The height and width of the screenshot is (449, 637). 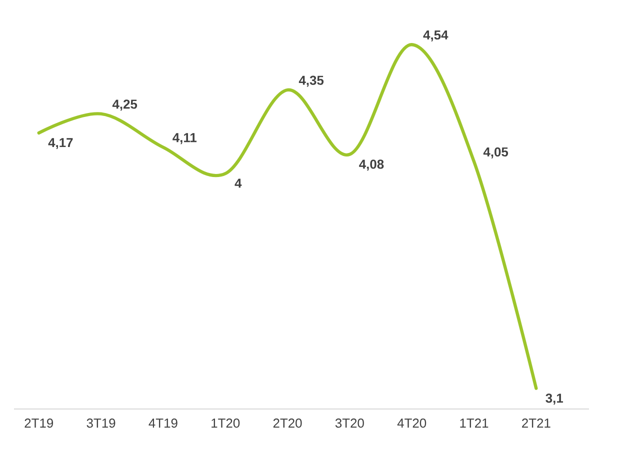 I want to click on data-label: 4,54, so click(x=435, y=36).